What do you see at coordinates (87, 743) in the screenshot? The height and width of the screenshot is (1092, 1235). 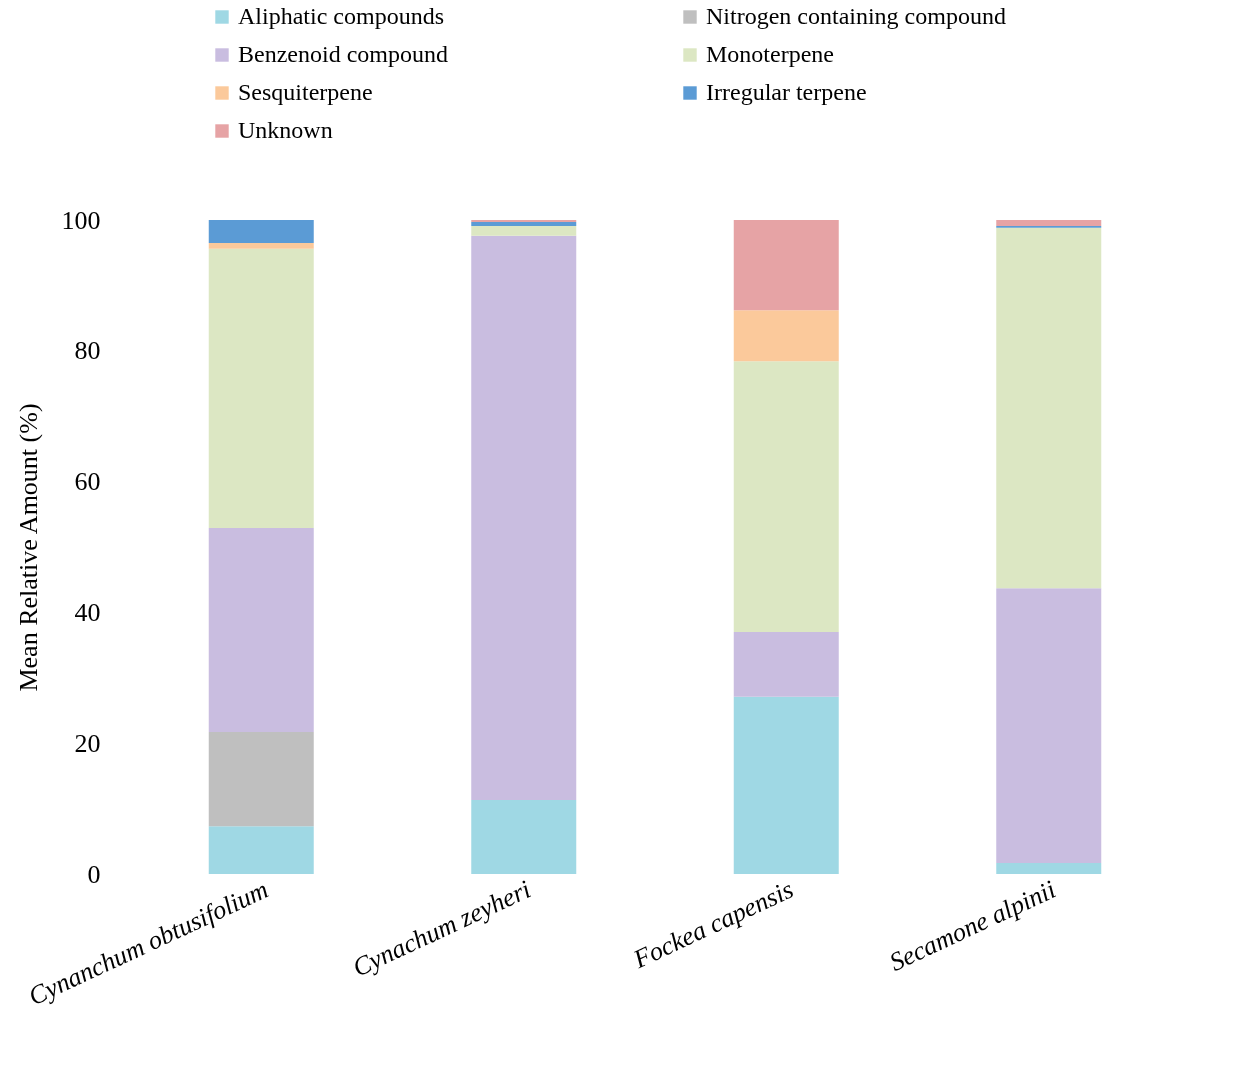 I see `y-tick-label: 20` at bounding box center [87, 743].